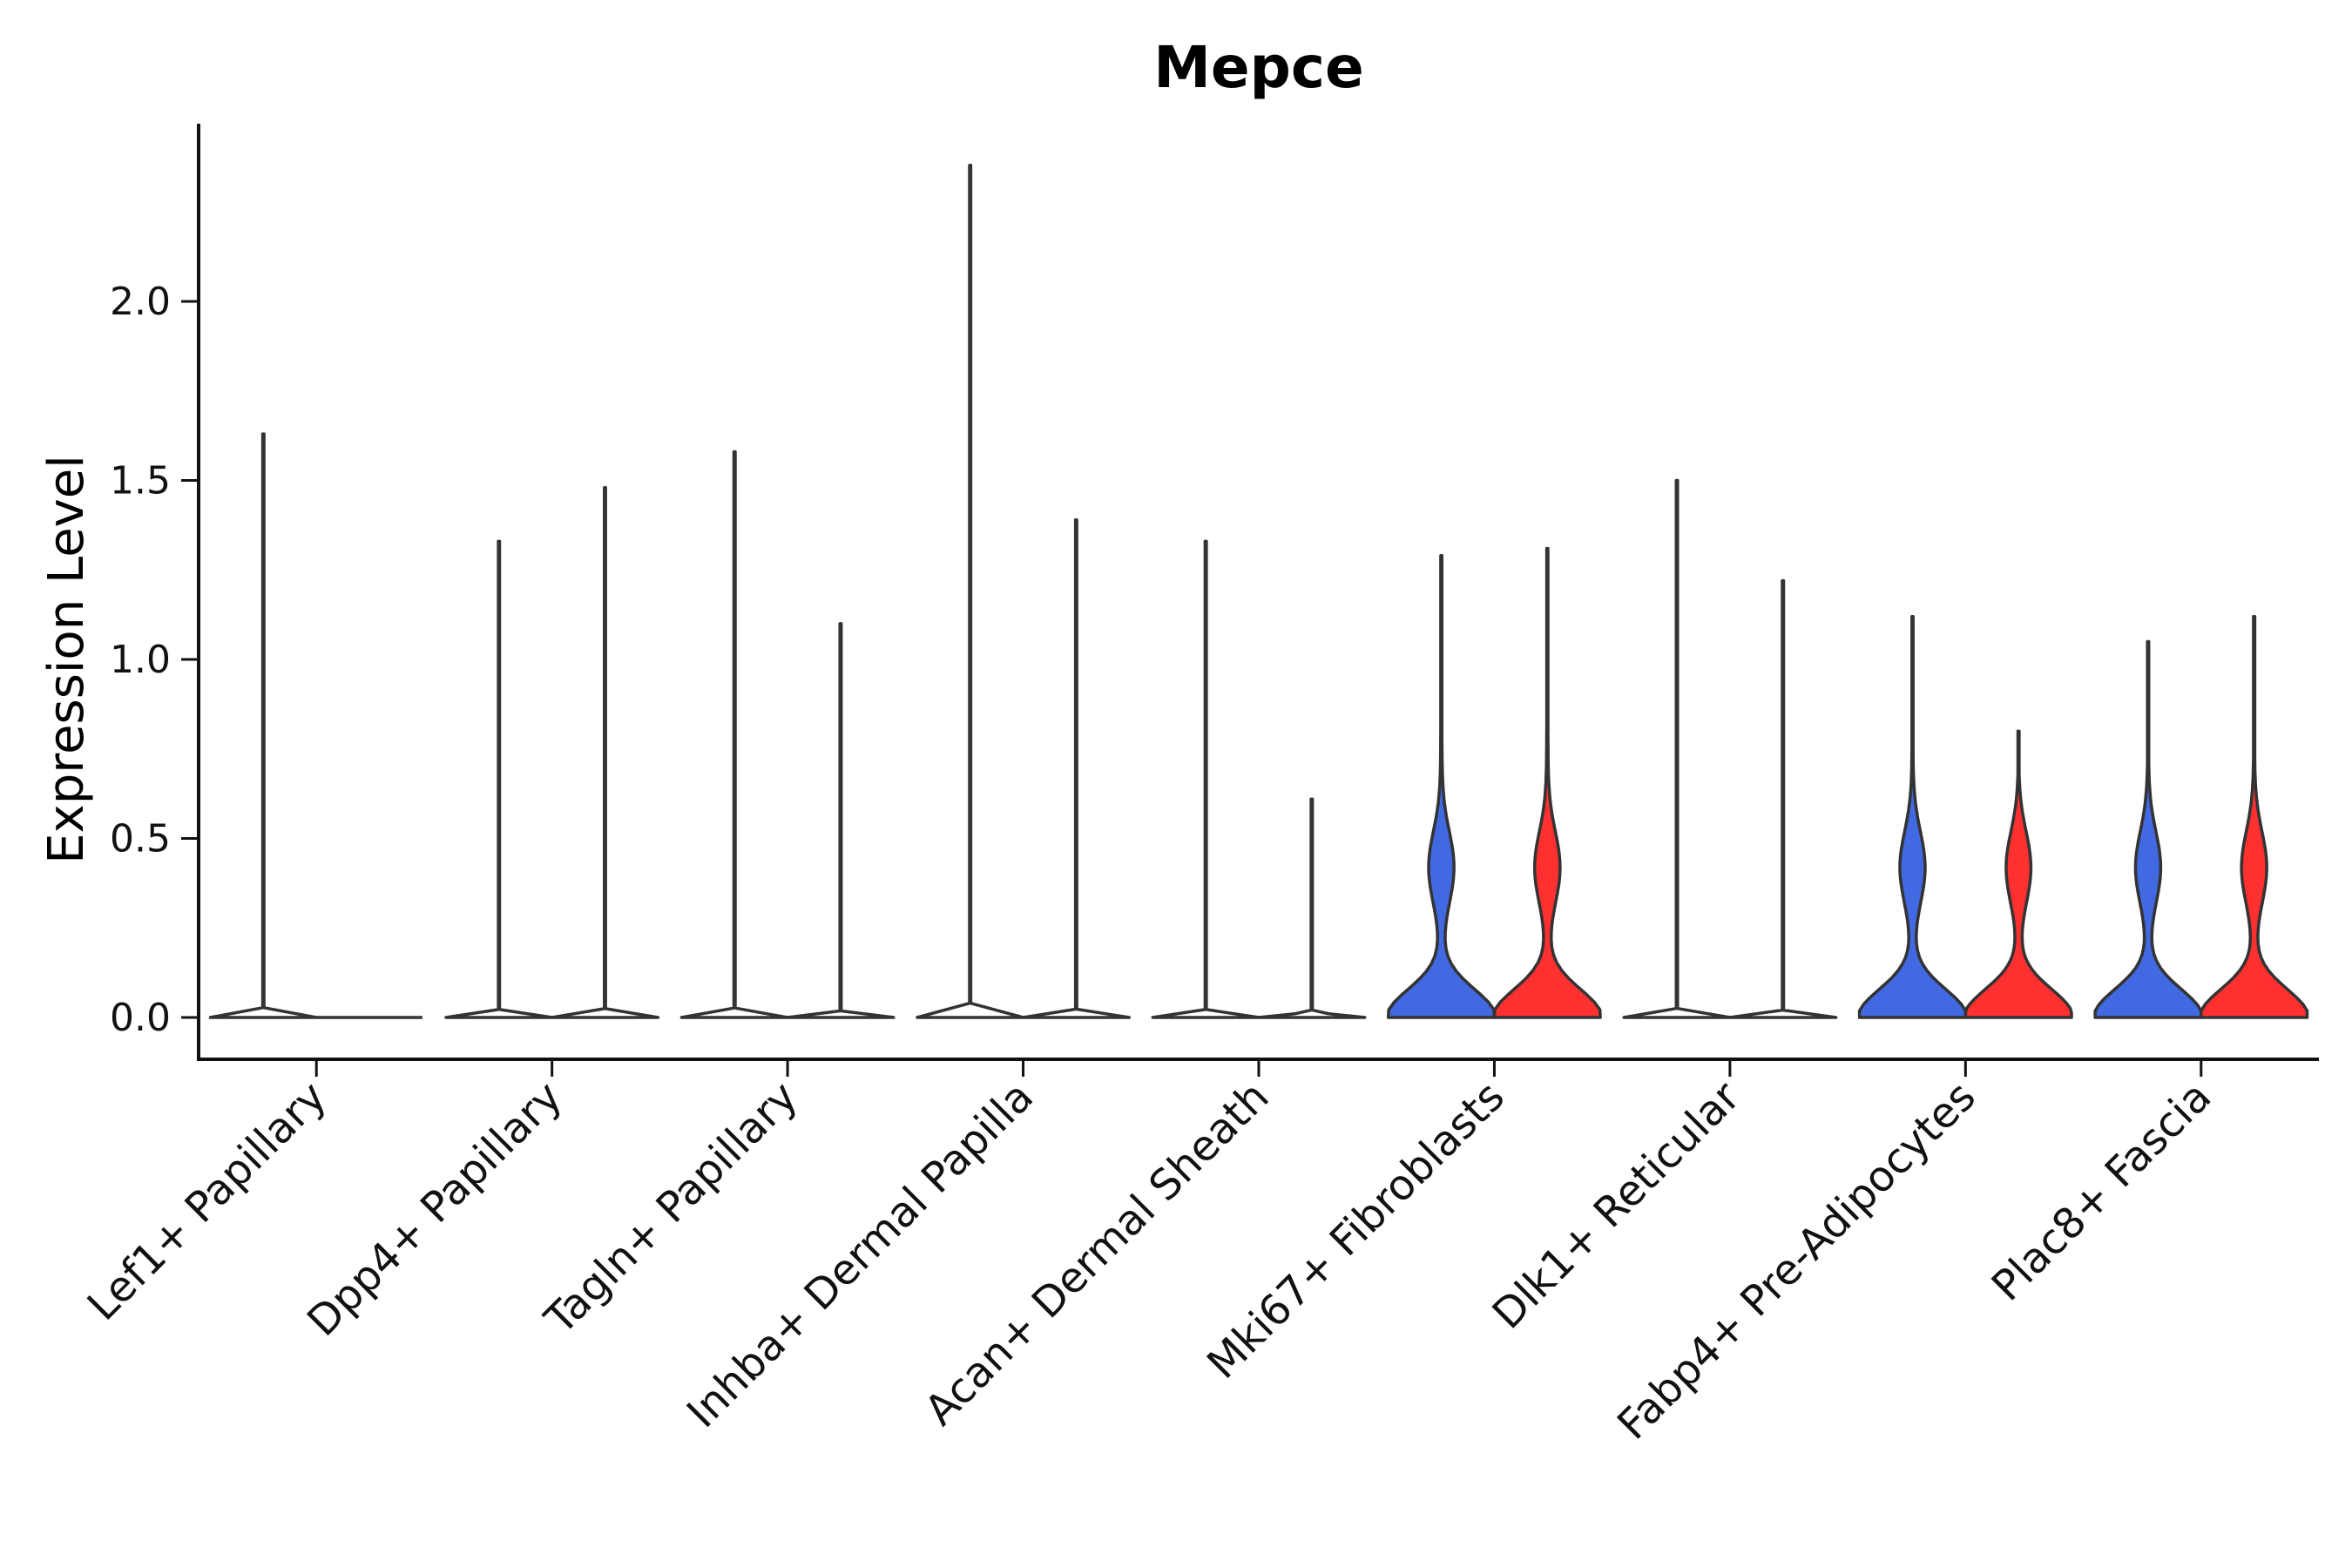  I want to click on y-axis-label: Expression Level, so click(66, 659).